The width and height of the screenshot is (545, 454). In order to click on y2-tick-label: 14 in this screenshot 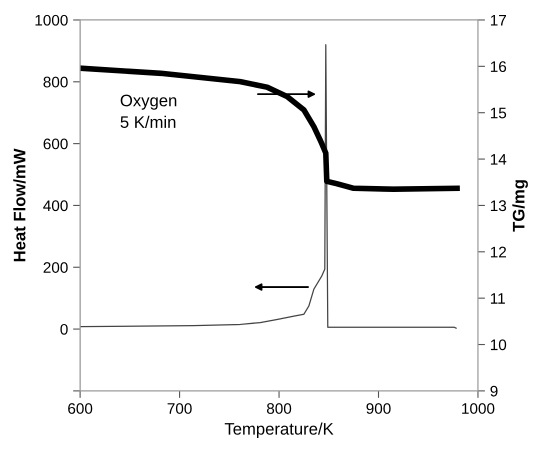, I will do `click(498, 159)`.